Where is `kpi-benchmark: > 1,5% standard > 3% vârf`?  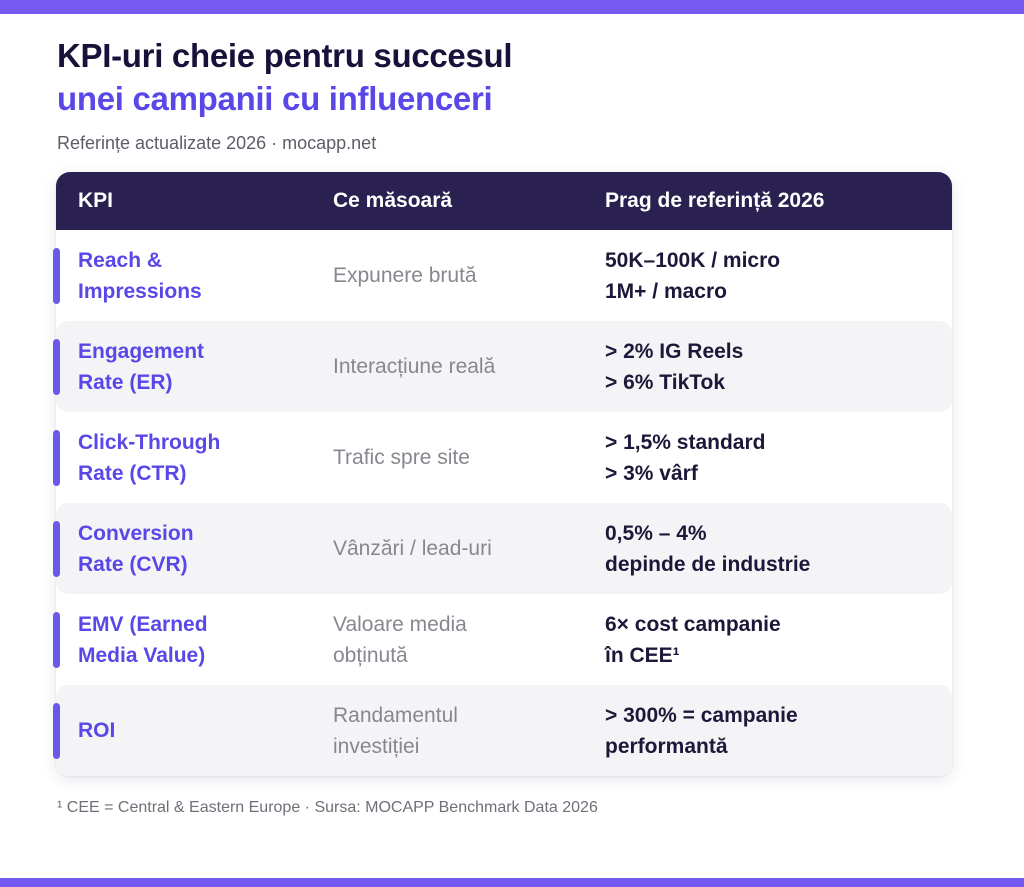 kpi-benchmark: > 1,5% standard > 3% vârf is located at coordinates (685, 457).